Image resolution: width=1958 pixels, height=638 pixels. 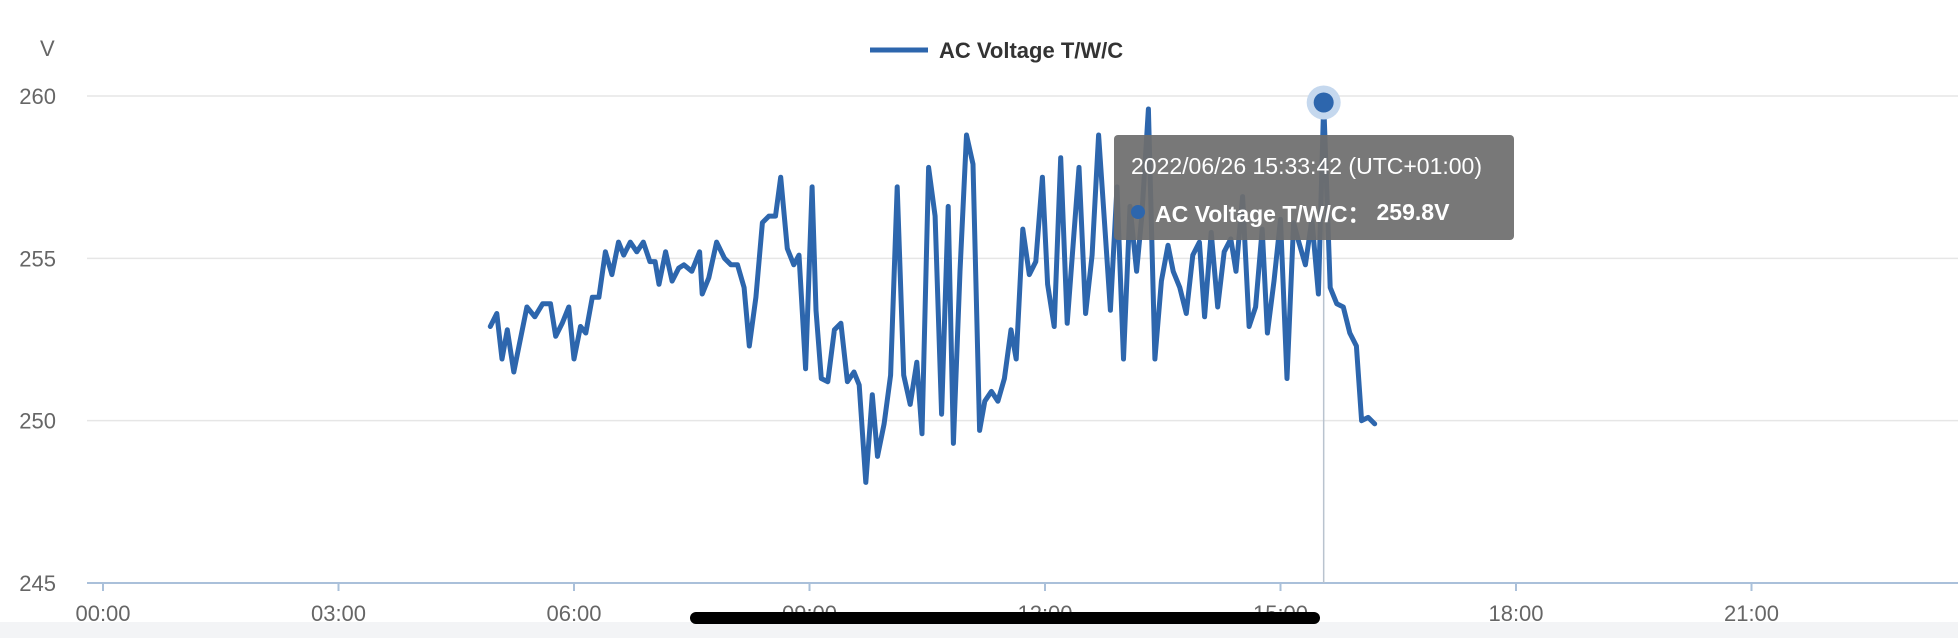 I want to click on legend: AC Voltage T/W/C, so click(x=996, y=50).